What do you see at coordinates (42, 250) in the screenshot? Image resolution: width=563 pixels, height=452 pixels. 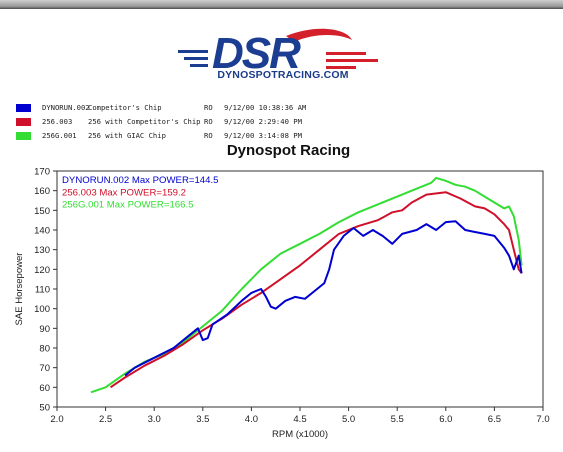 I see `y-tick-label: 130` at bounding box center [42, 250].